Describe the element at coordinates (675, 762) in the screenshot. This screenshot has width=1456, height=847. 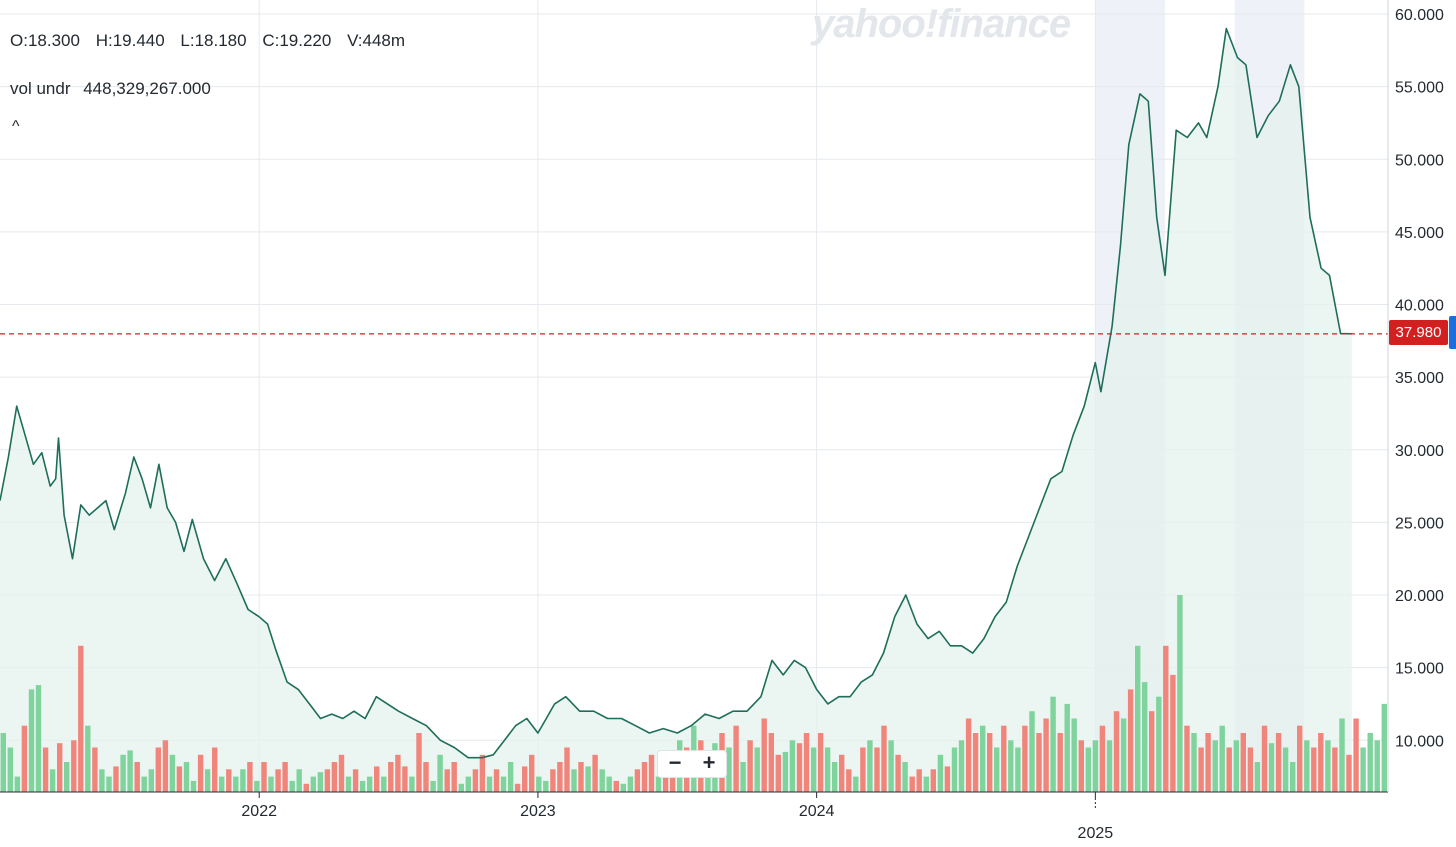
I see `zoom-out-button: −` at that location.